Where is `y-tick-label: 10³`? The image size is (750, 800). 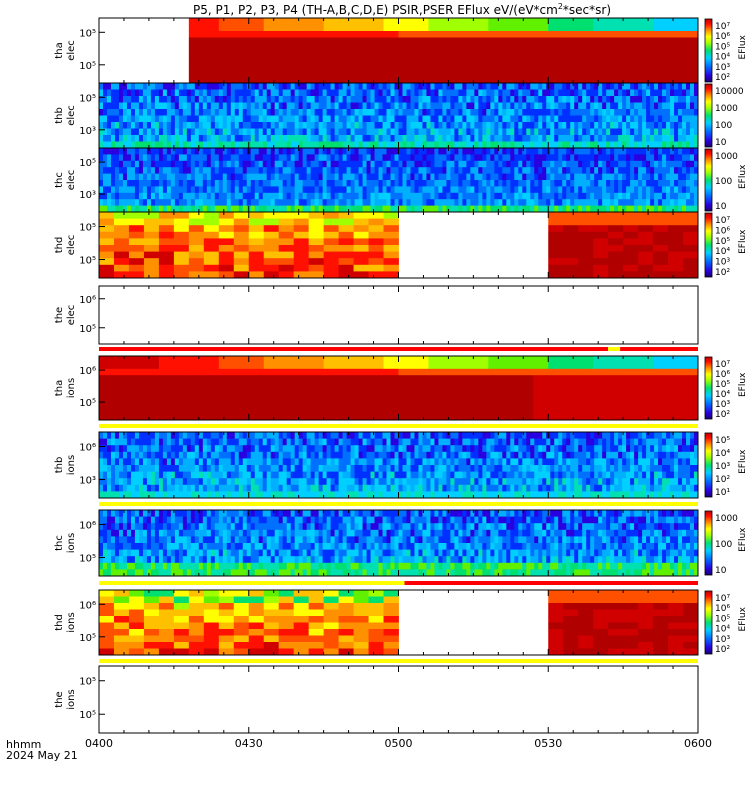 y-tick-label: 10³ is located at coordinates (87, 195).